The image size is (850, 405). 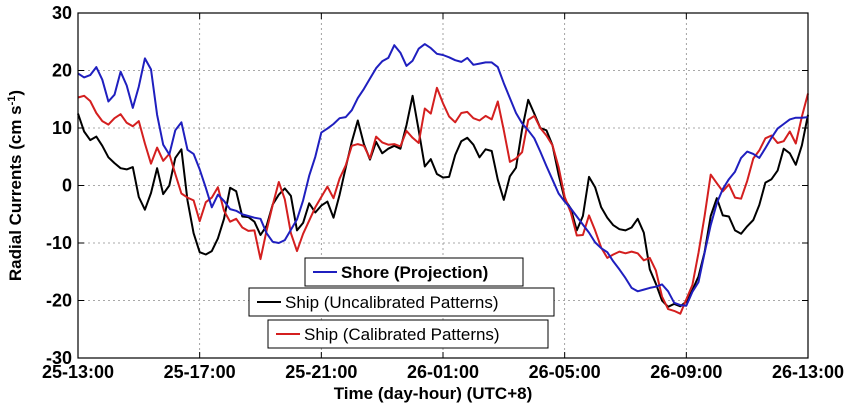 What do you see at coordinates (686, 372) in the screenshot?
I see `x-tick-label: 26-09:00` at bounding box center [686, 372].